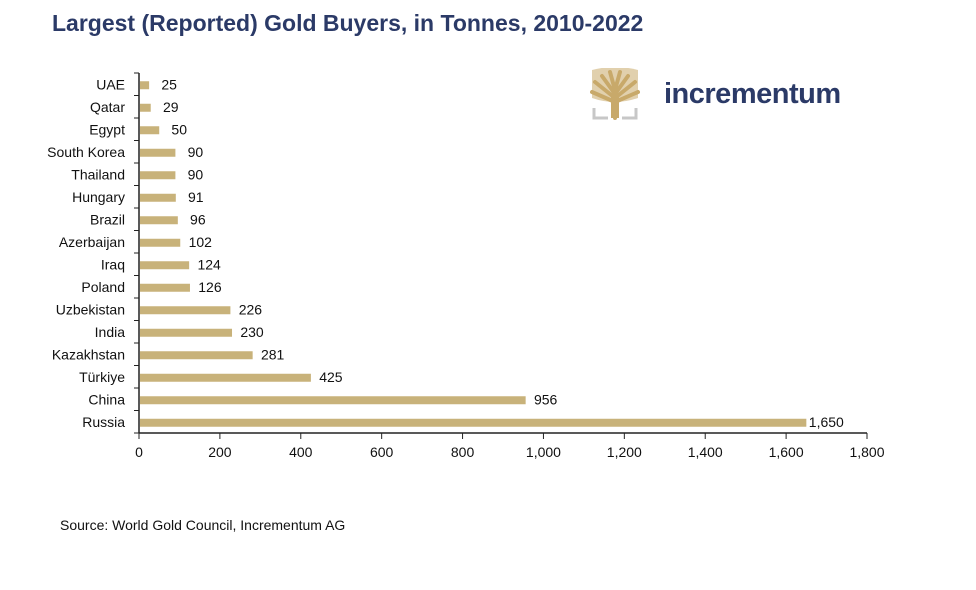  Describe the element at coordinates (98, 174) in the screenshot. I see `category-label: Thailand` at that location.